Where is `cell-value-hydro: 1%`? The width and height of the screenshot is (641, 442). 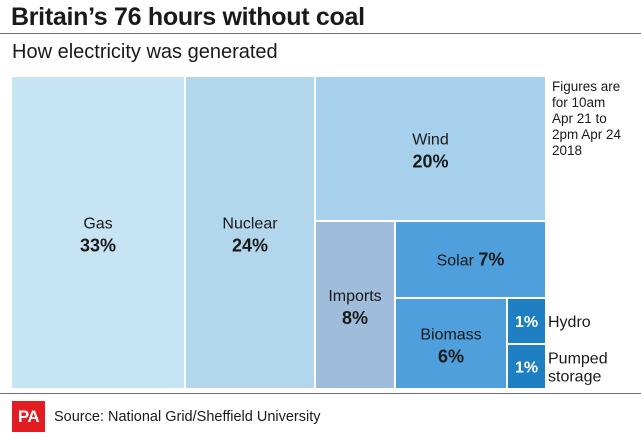 cell-value-hydro: 1% is located at coordinates (526, 322).